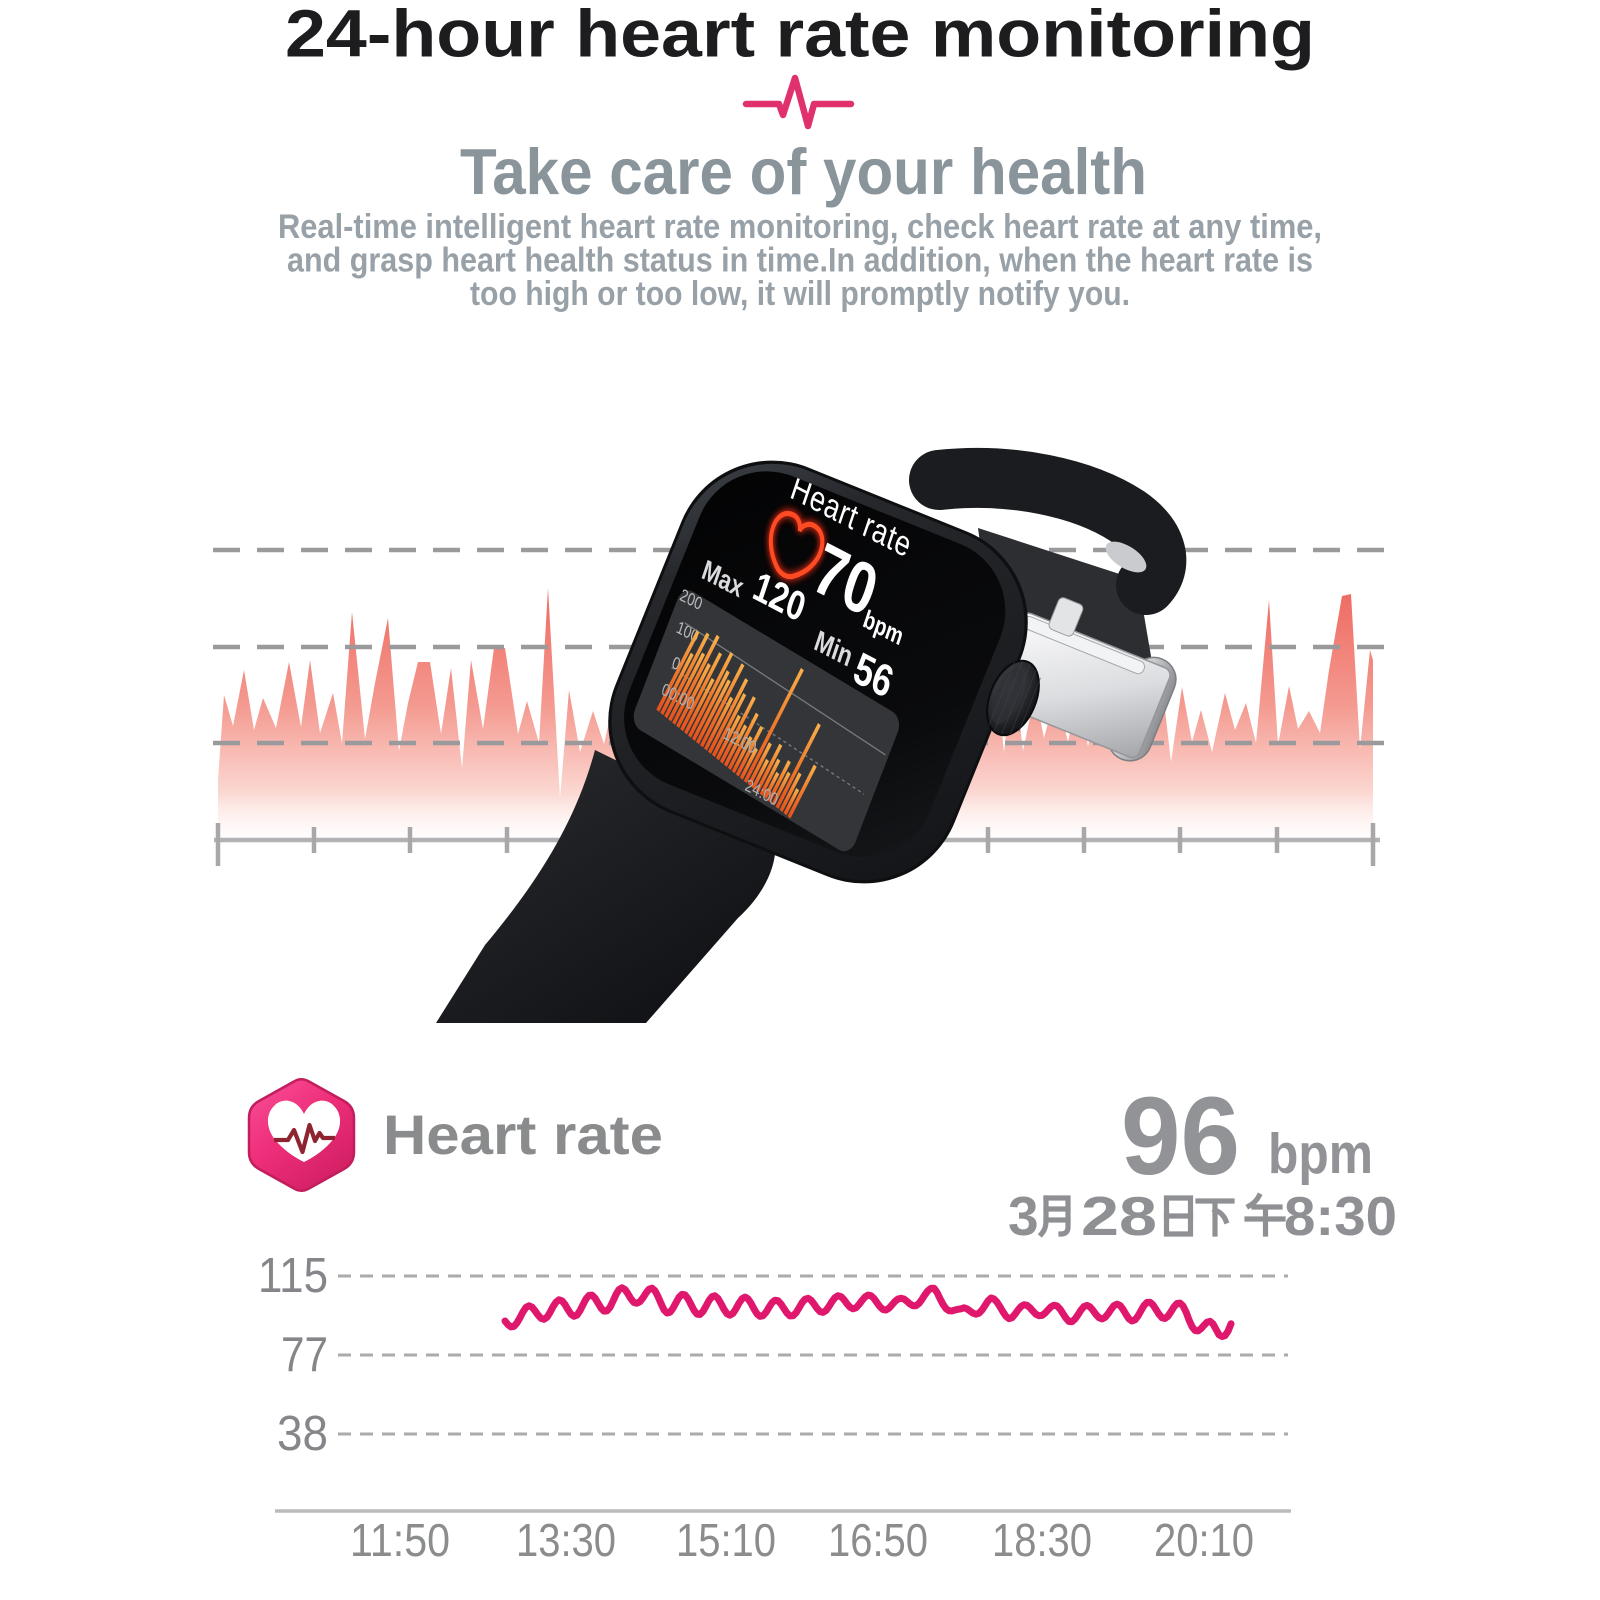  Describe the element at coordinates (1180, 1136) in the screenshot. I see `svg-text: 96` at that location.